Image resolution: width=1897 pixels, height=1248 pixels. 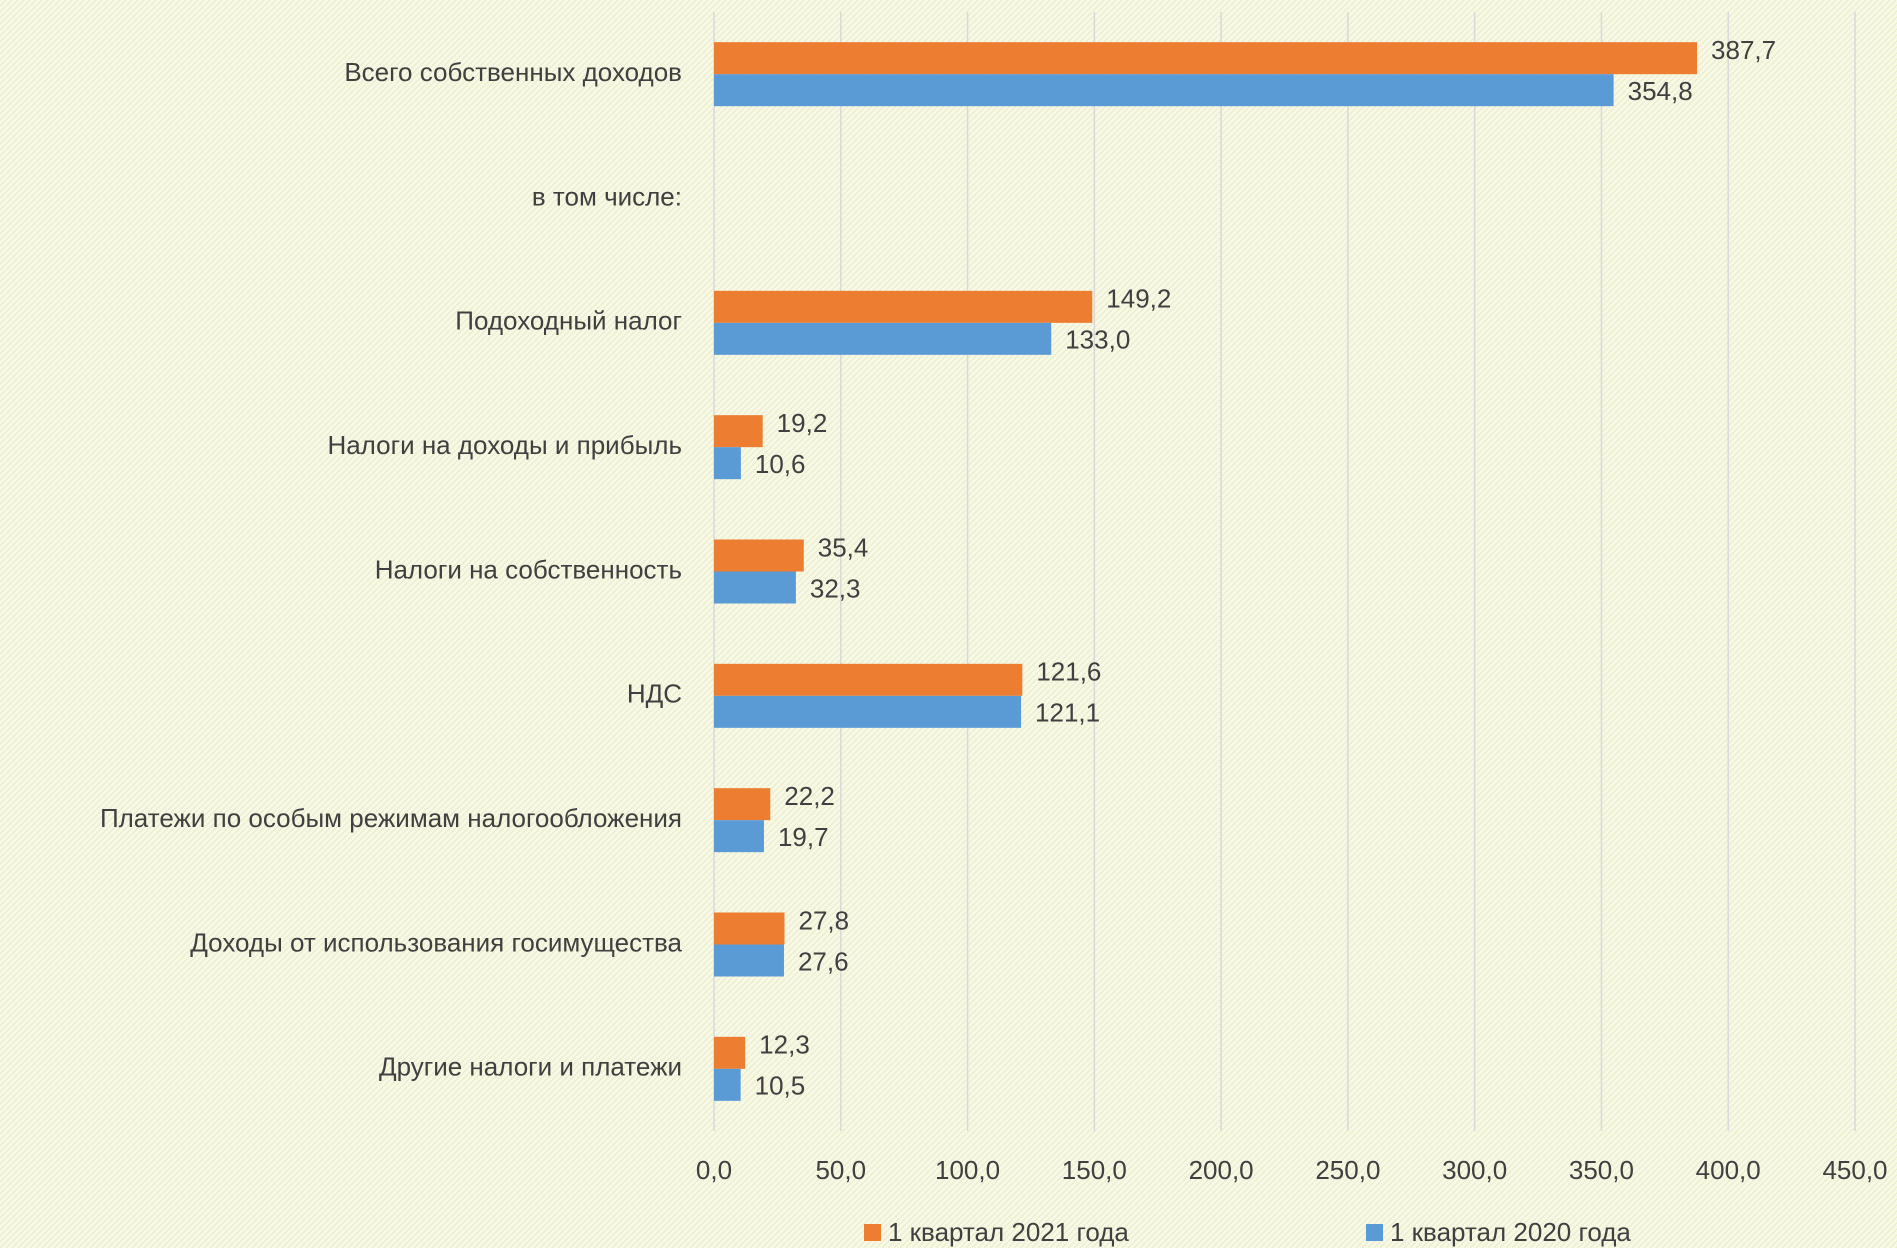 I want to click on x-tick-label: 50,0, so click(x=840, y=1170).